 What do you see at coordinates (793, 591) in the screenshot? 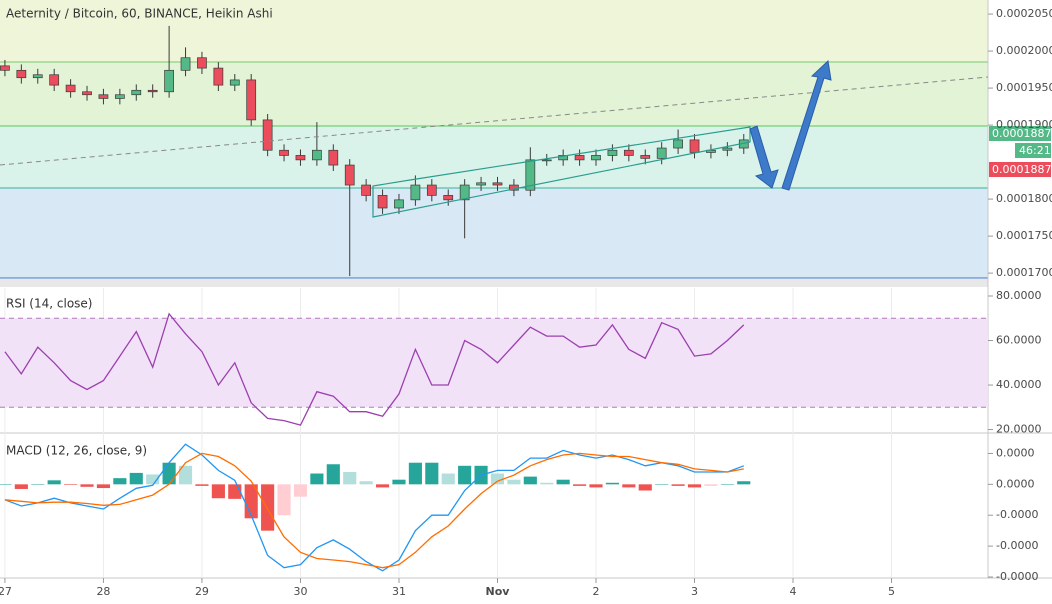
I see `x-tick-label: 4` at bounding box center [793, 591].